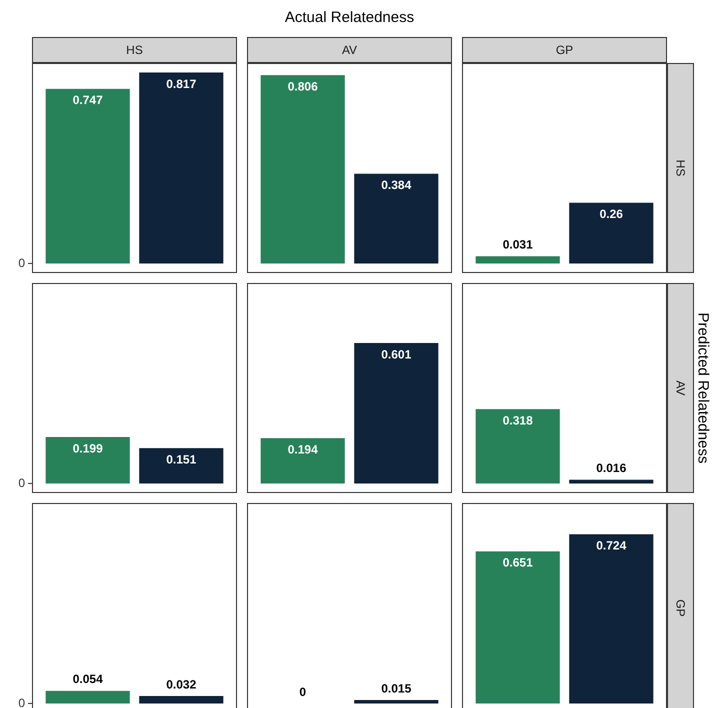  What do you see at coordinates (303, 86) in the screenshot?
I see `data-label: 0.806` at bounding box center [303, 86].